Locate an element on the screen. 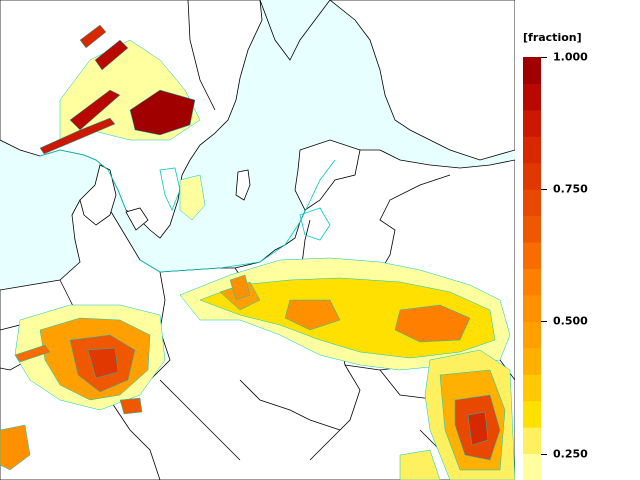  field-se-core is located at coordinates (478, 428).